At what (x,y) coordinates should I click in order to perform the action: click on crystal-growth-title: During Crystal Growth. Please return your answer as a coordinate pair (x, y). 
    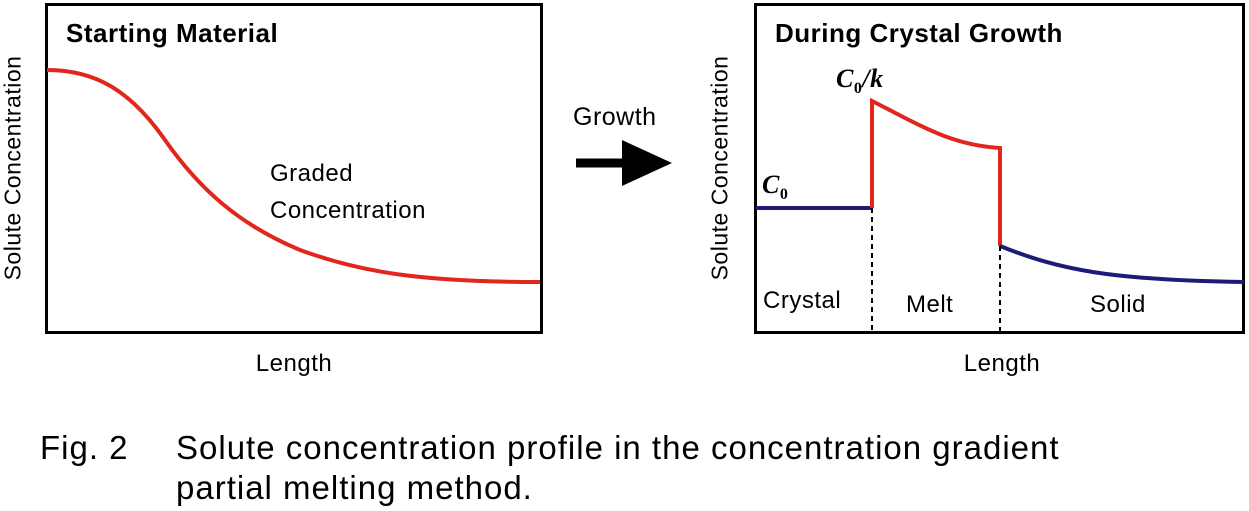
    Looking at the image, I should click on (919, 33).